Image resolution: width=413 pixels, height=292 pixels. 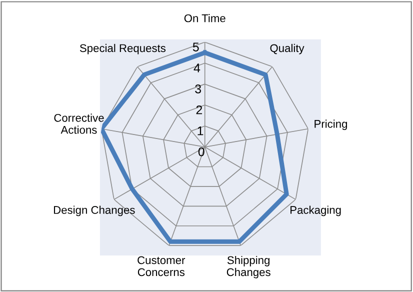 What do you see at coordinates (287, 49) in the screenshot?
I see `spoke-label: Quality` at bounding box center [287, 49].